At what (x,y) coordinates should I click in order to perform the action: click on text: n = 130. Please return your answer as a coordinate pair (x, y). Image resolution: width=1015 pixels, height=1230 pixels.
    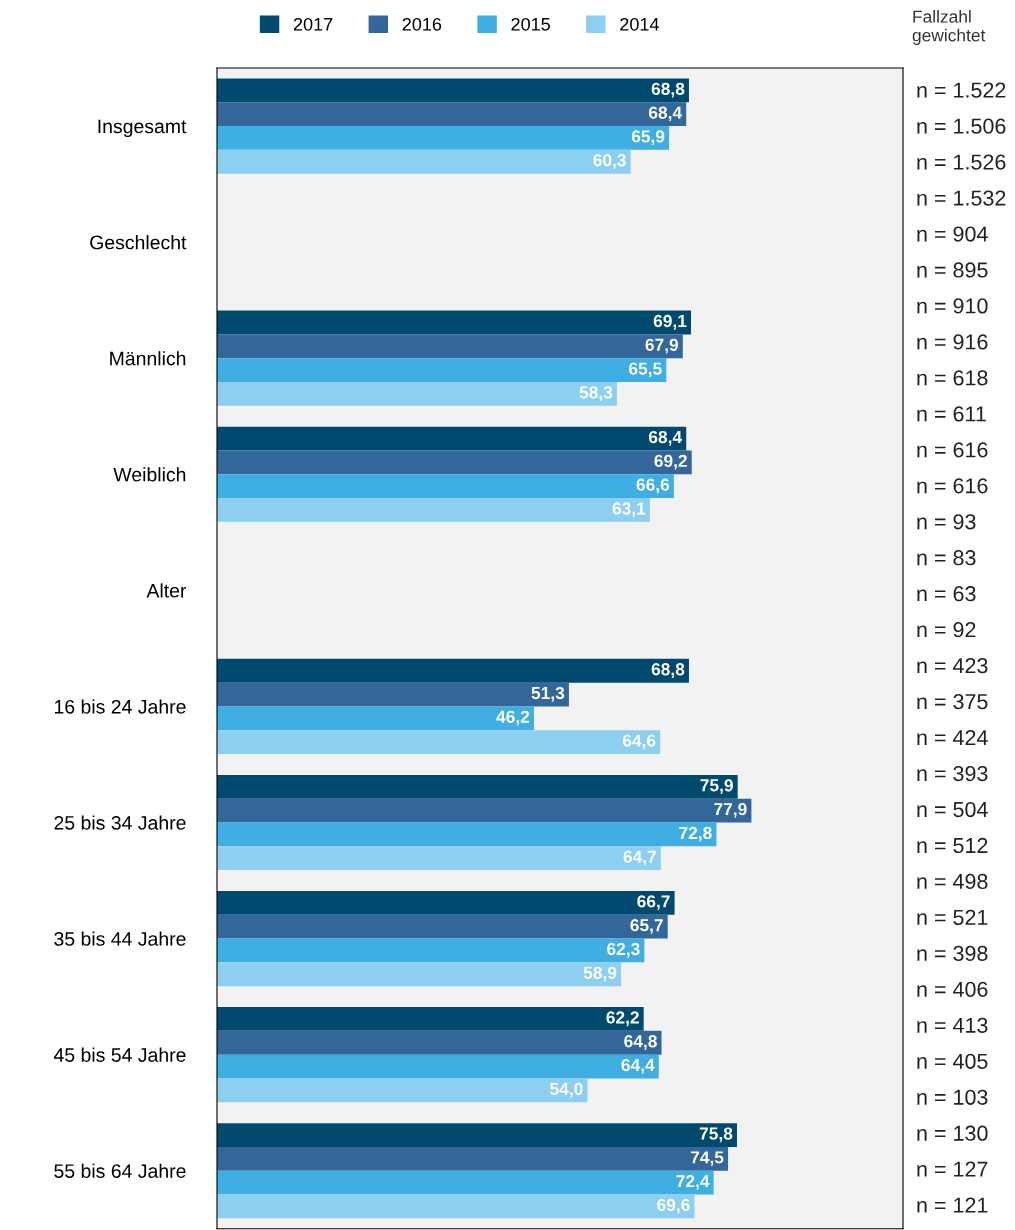
    Looking at the image, I should click on (952, 1133).